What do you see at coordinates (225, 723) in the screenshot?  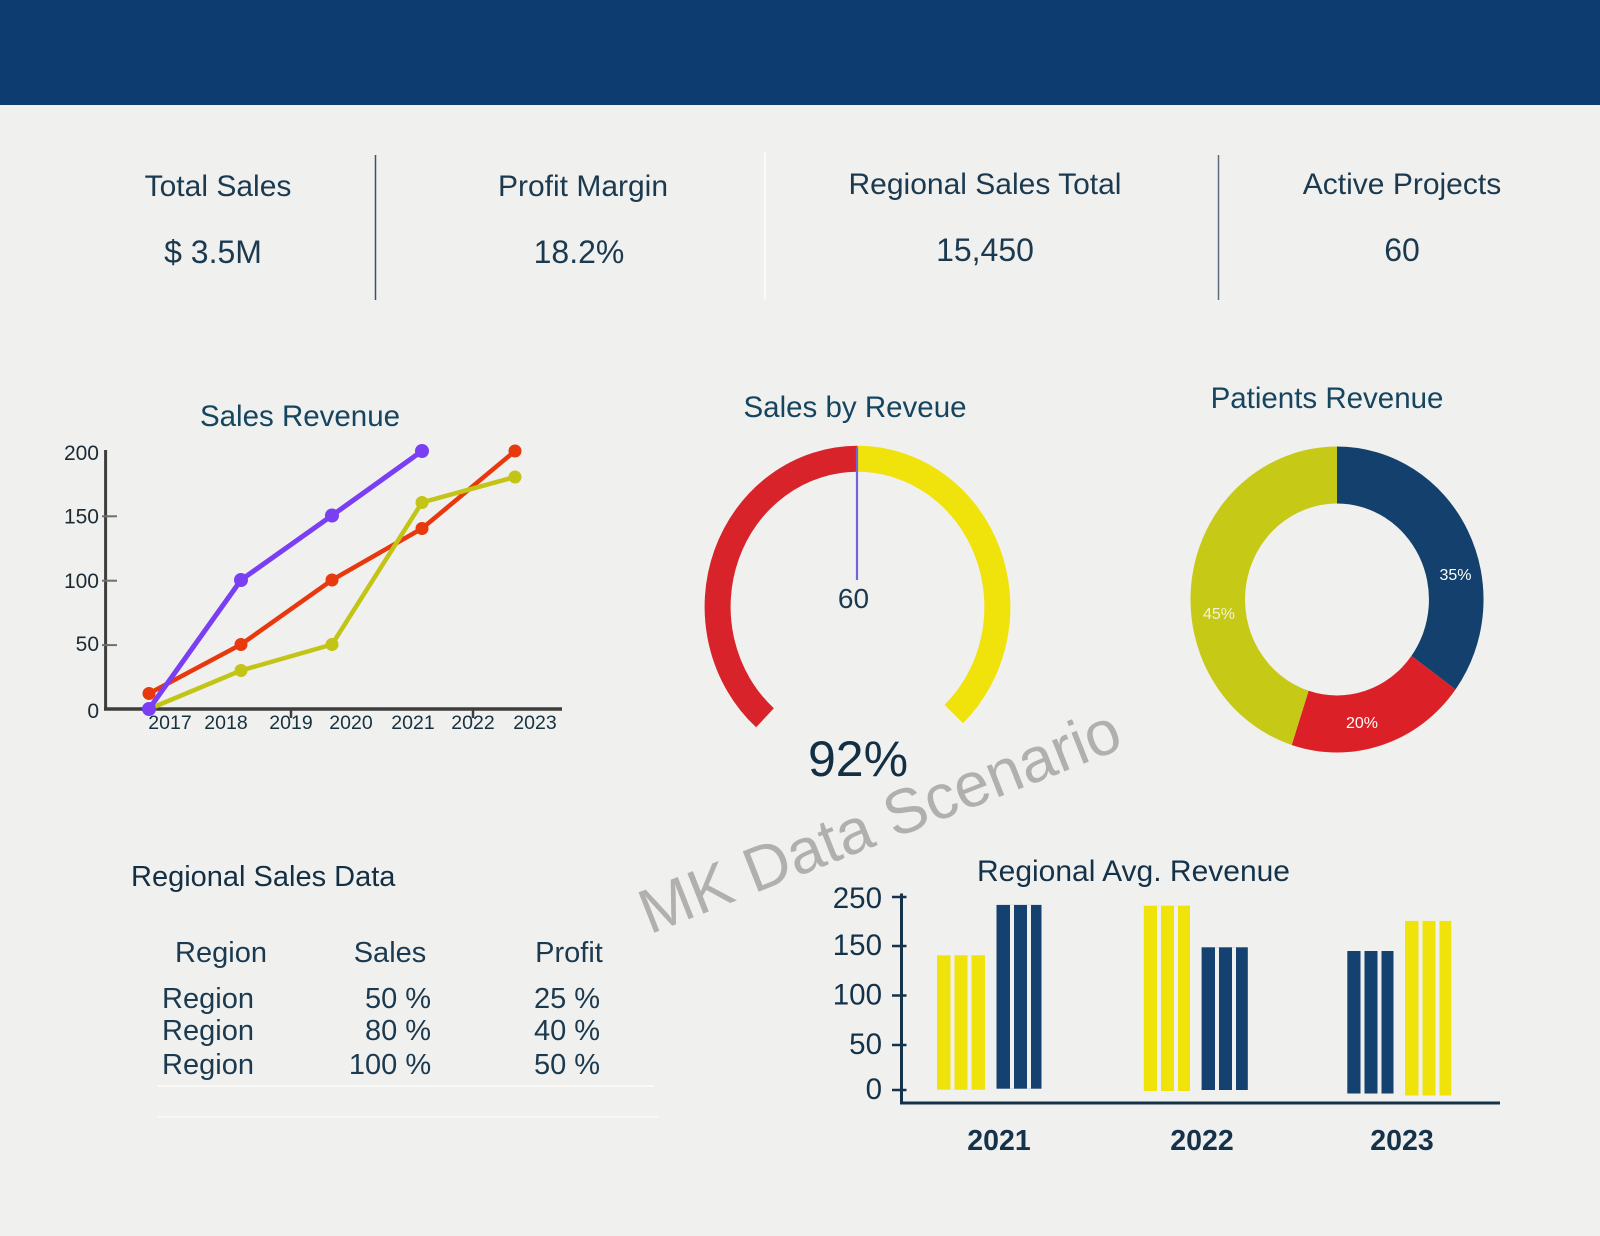 I see `svg-text: 2018` at bounding box center [225, 723].